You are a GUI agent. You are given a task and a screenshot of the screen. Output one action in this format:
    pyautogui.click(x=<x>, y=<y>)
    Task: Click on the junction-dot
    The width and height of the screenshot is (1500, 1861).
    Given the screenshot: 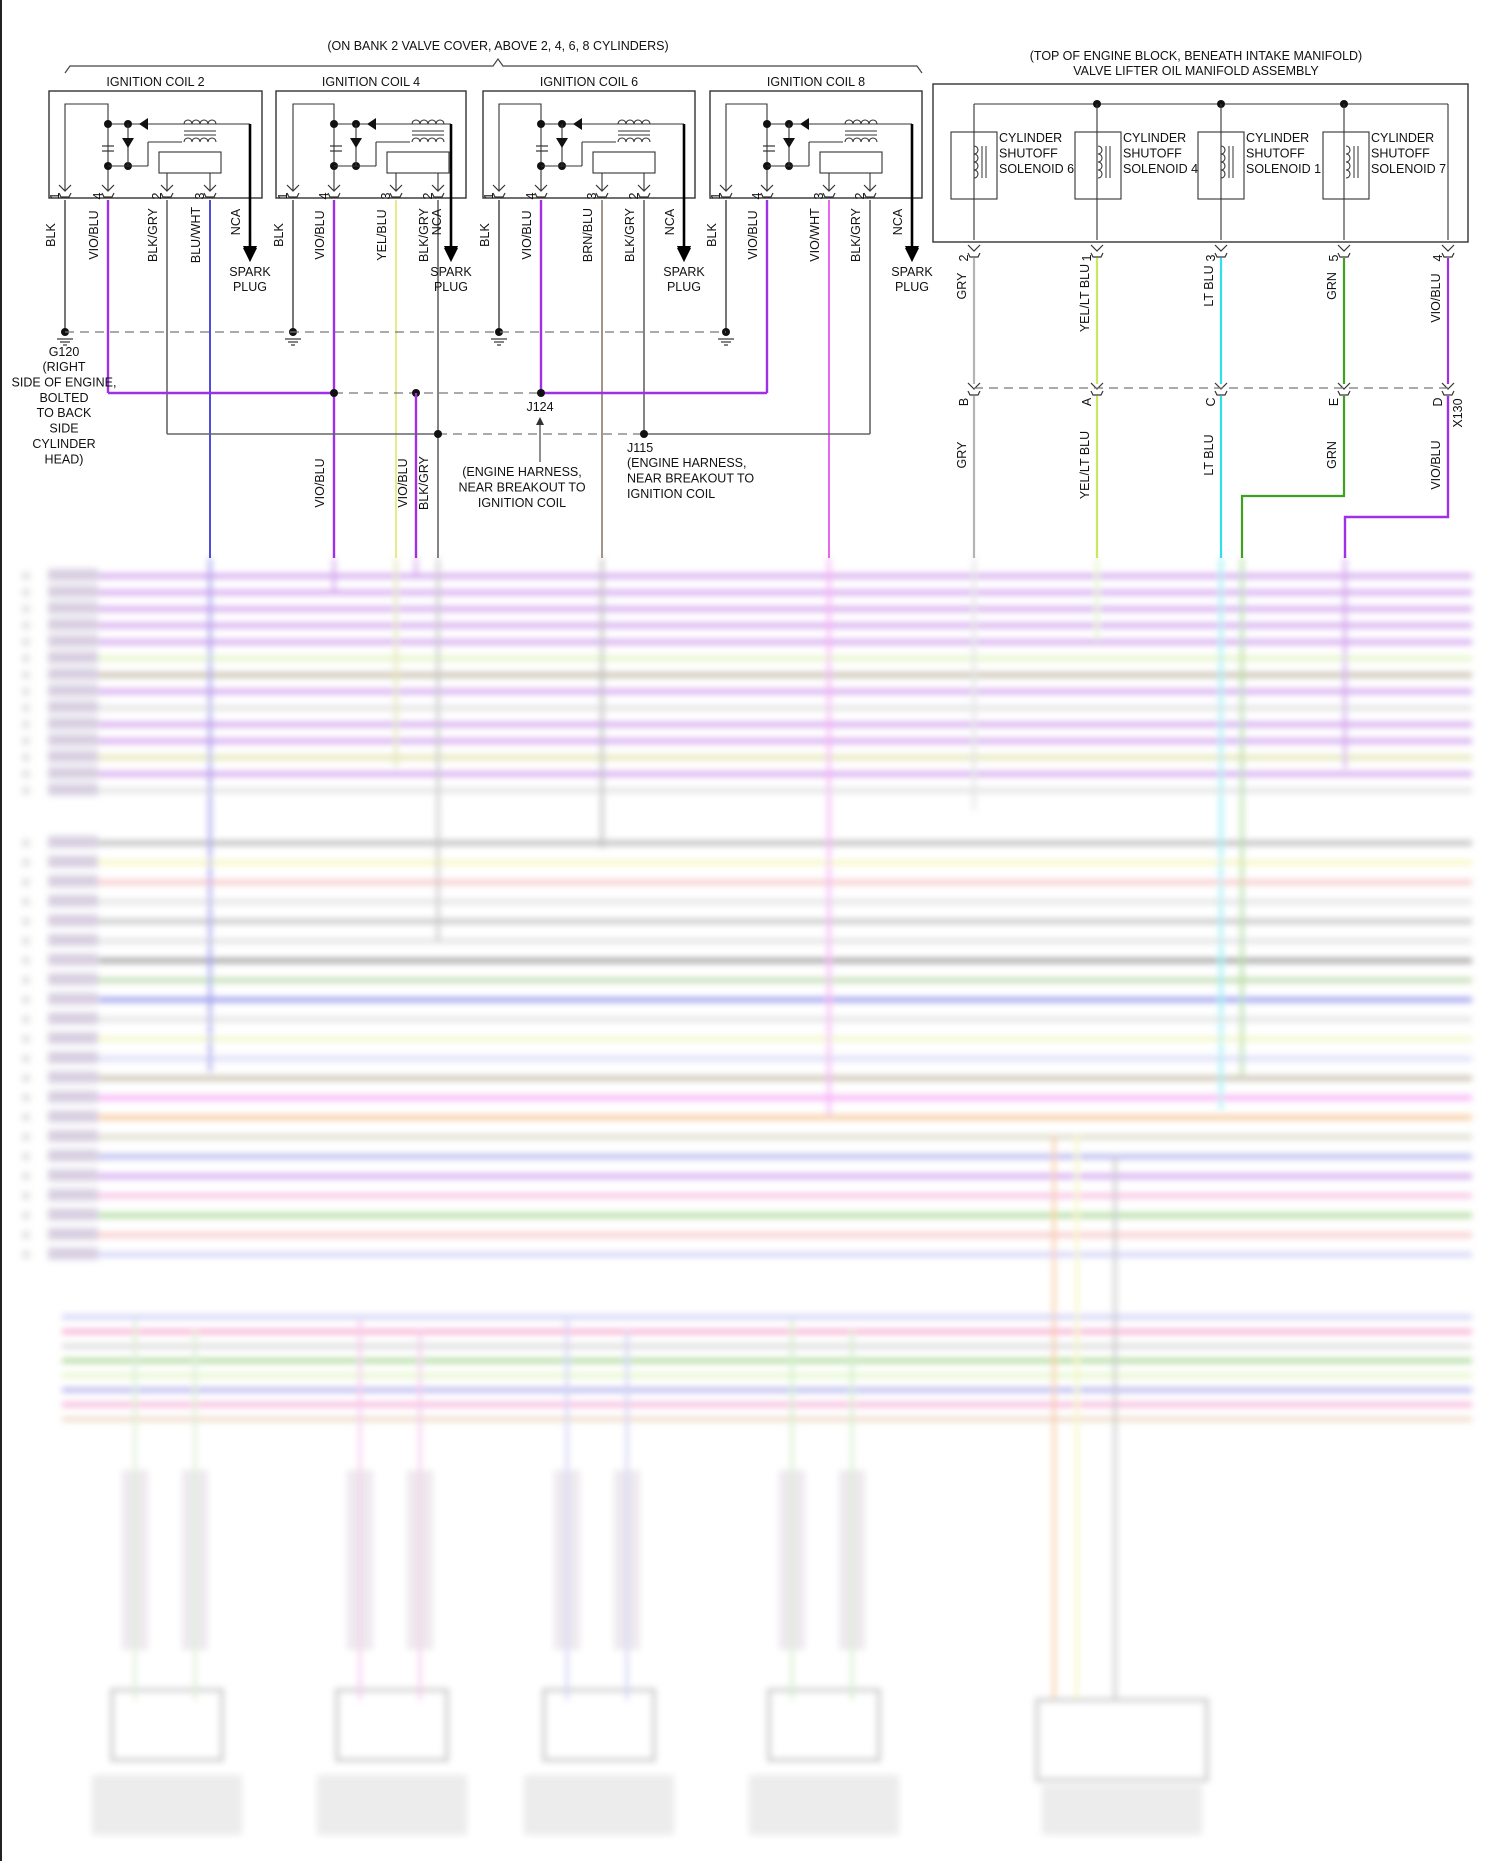 What is the action you would take?
    pyautogui.click(x=767, y=124)
    